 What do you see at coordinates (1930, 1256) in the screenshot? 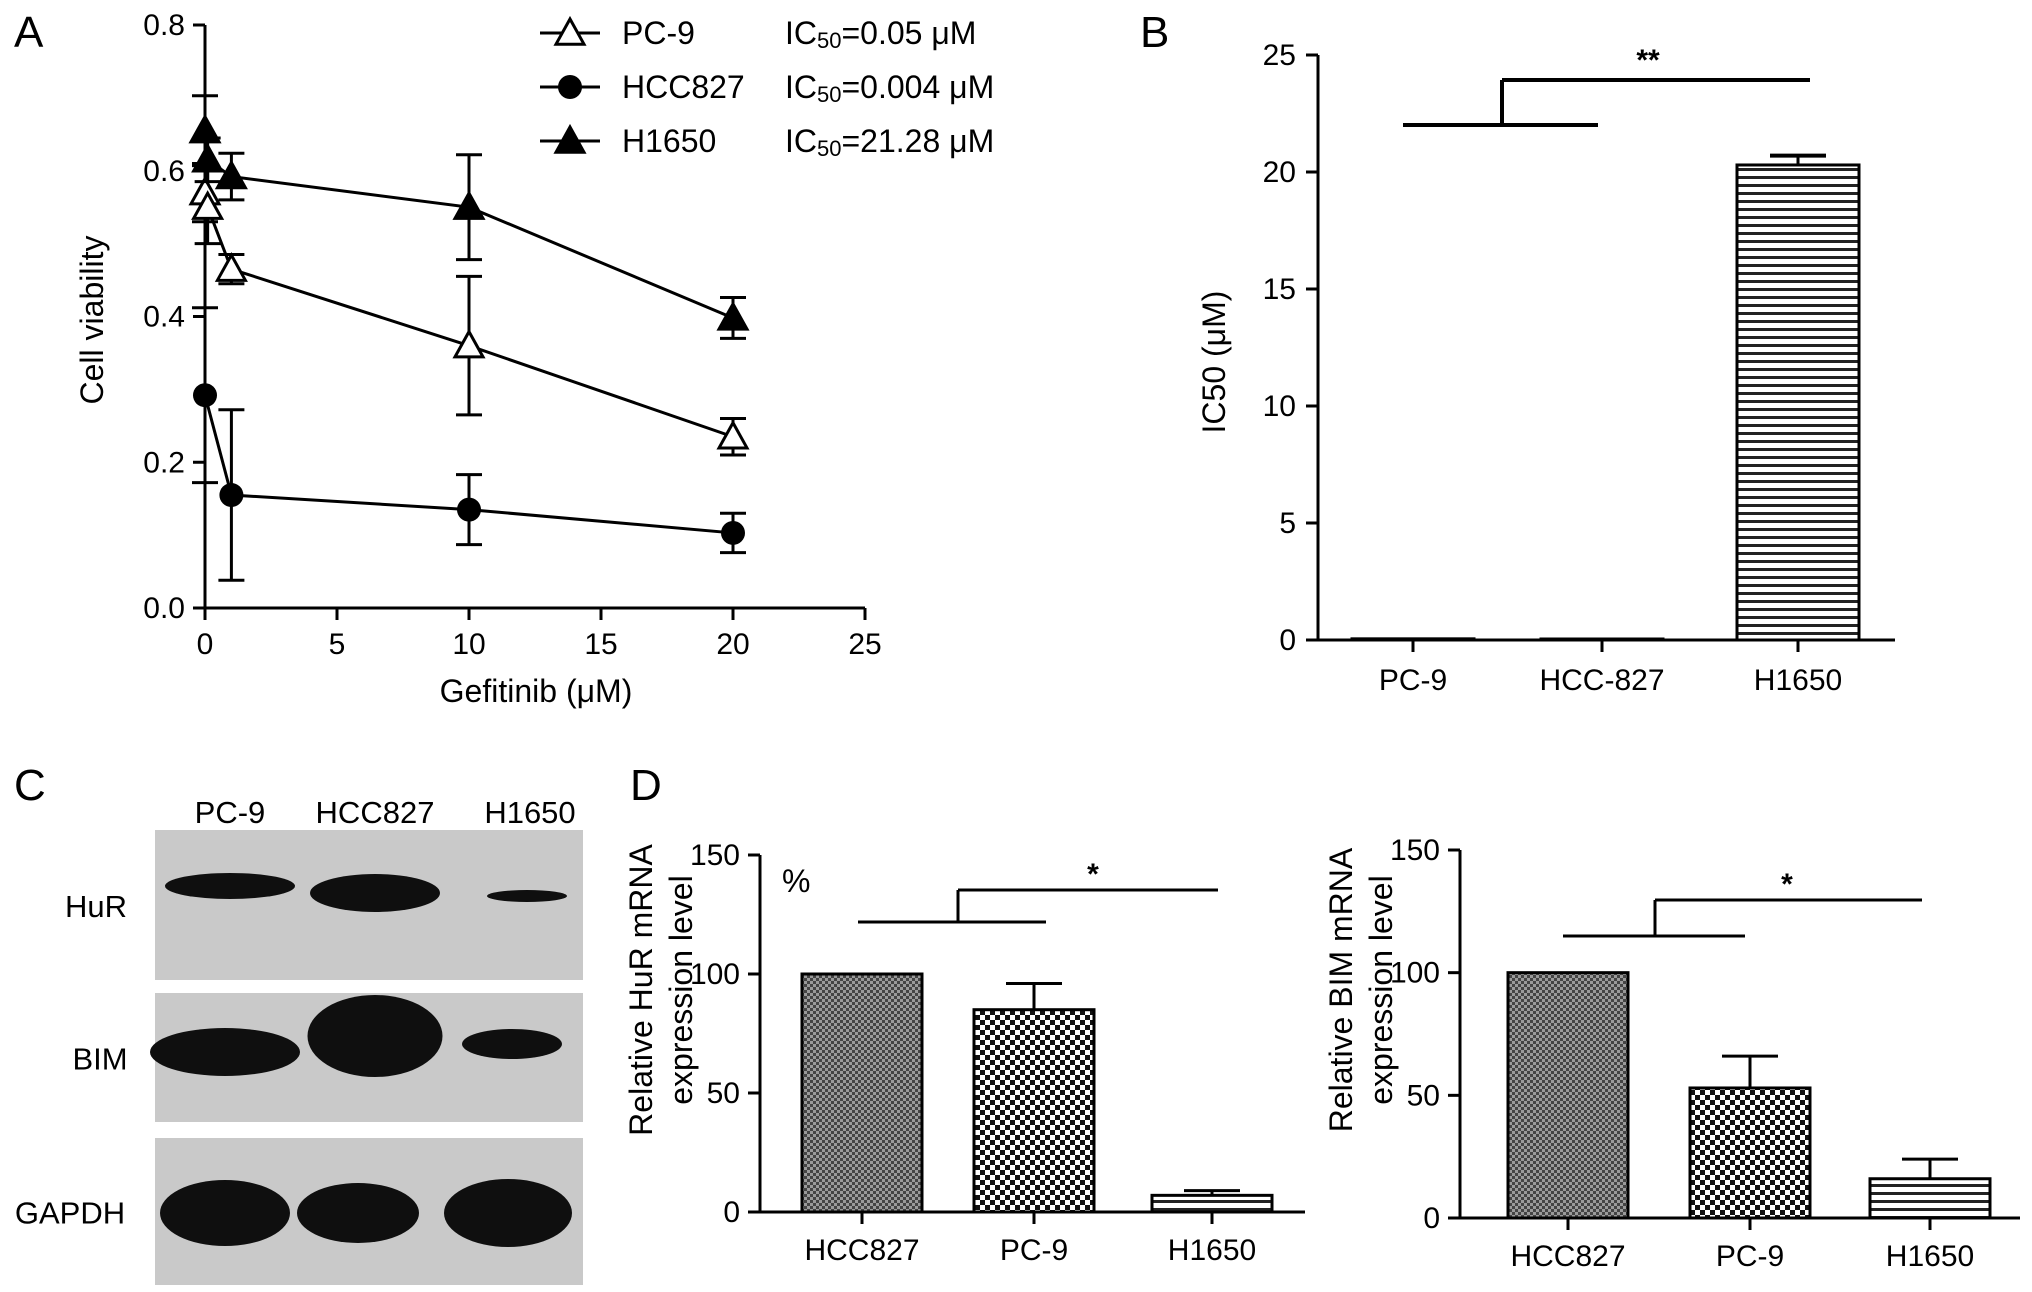
I see `panel-d2-xtick-label: H1650` at bounding box center [1930, 1256].